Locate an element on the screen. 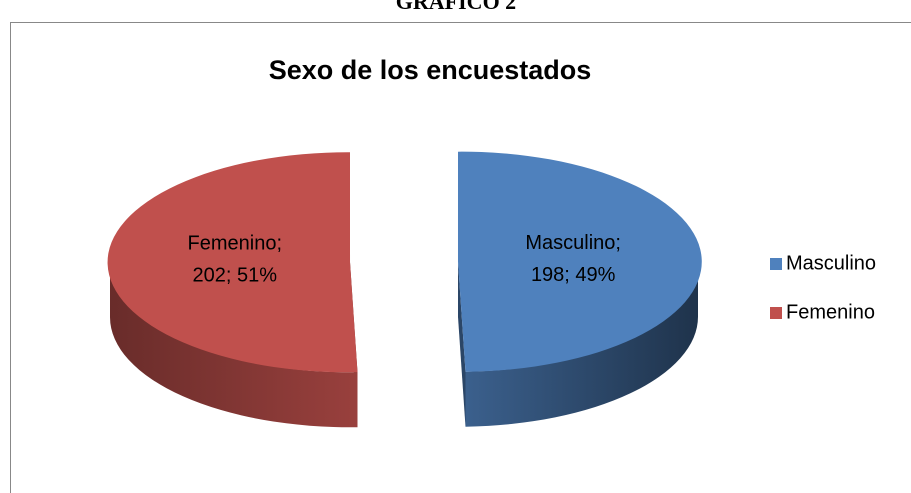  data-label: 198; 49% is located at coordinates (573, 275).